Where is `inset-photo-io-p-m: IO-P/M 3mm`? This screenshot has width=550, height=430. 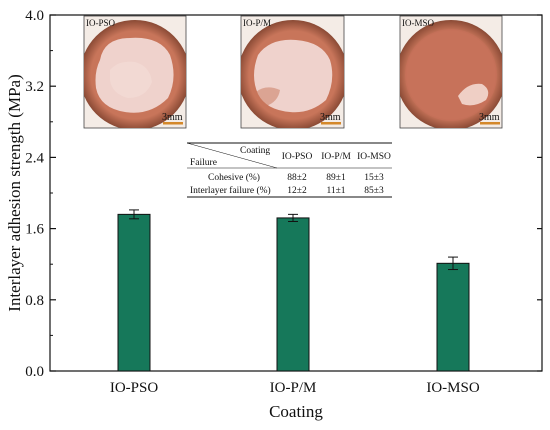
inset-photo-io-p-m: IO-P/M 3mm is located at coordinates (292, 72).